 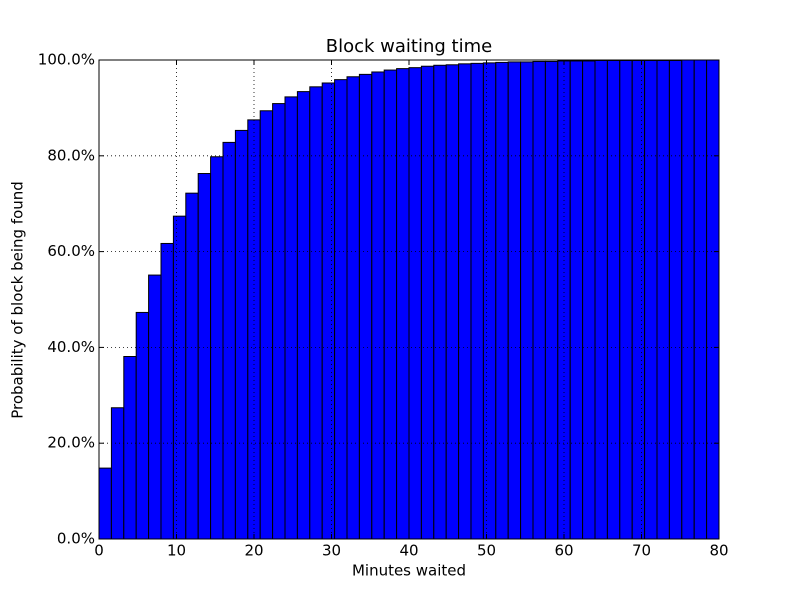 What do you see at coordinates (176, 551) in the screenshot?
I see `x-tick-label: 10` at bounding box center [176, 551].